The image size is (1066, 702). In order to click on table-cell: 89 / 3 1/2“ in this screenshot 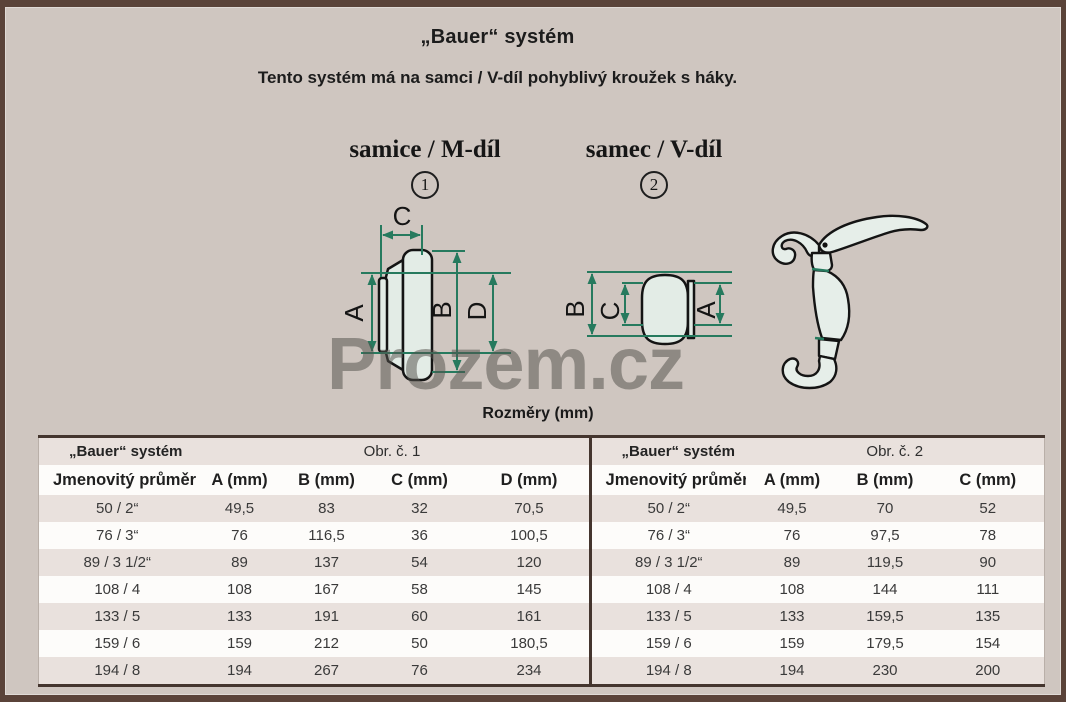, I will do `click(668, 562)`.